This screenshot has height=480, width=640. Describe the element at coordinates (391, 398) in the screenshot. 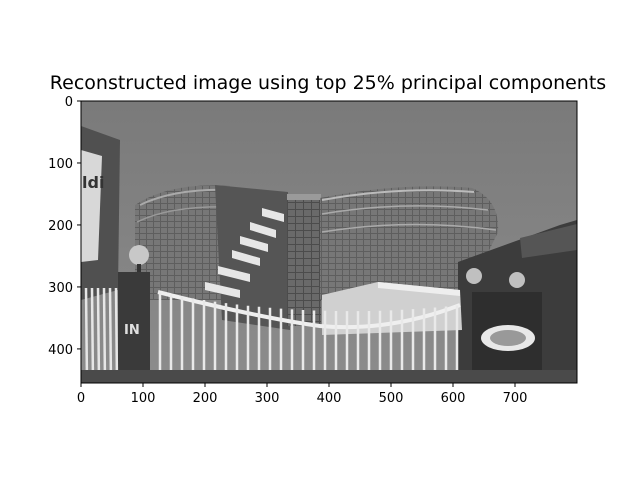

I see `x-tick-label-500: 500` at that location.